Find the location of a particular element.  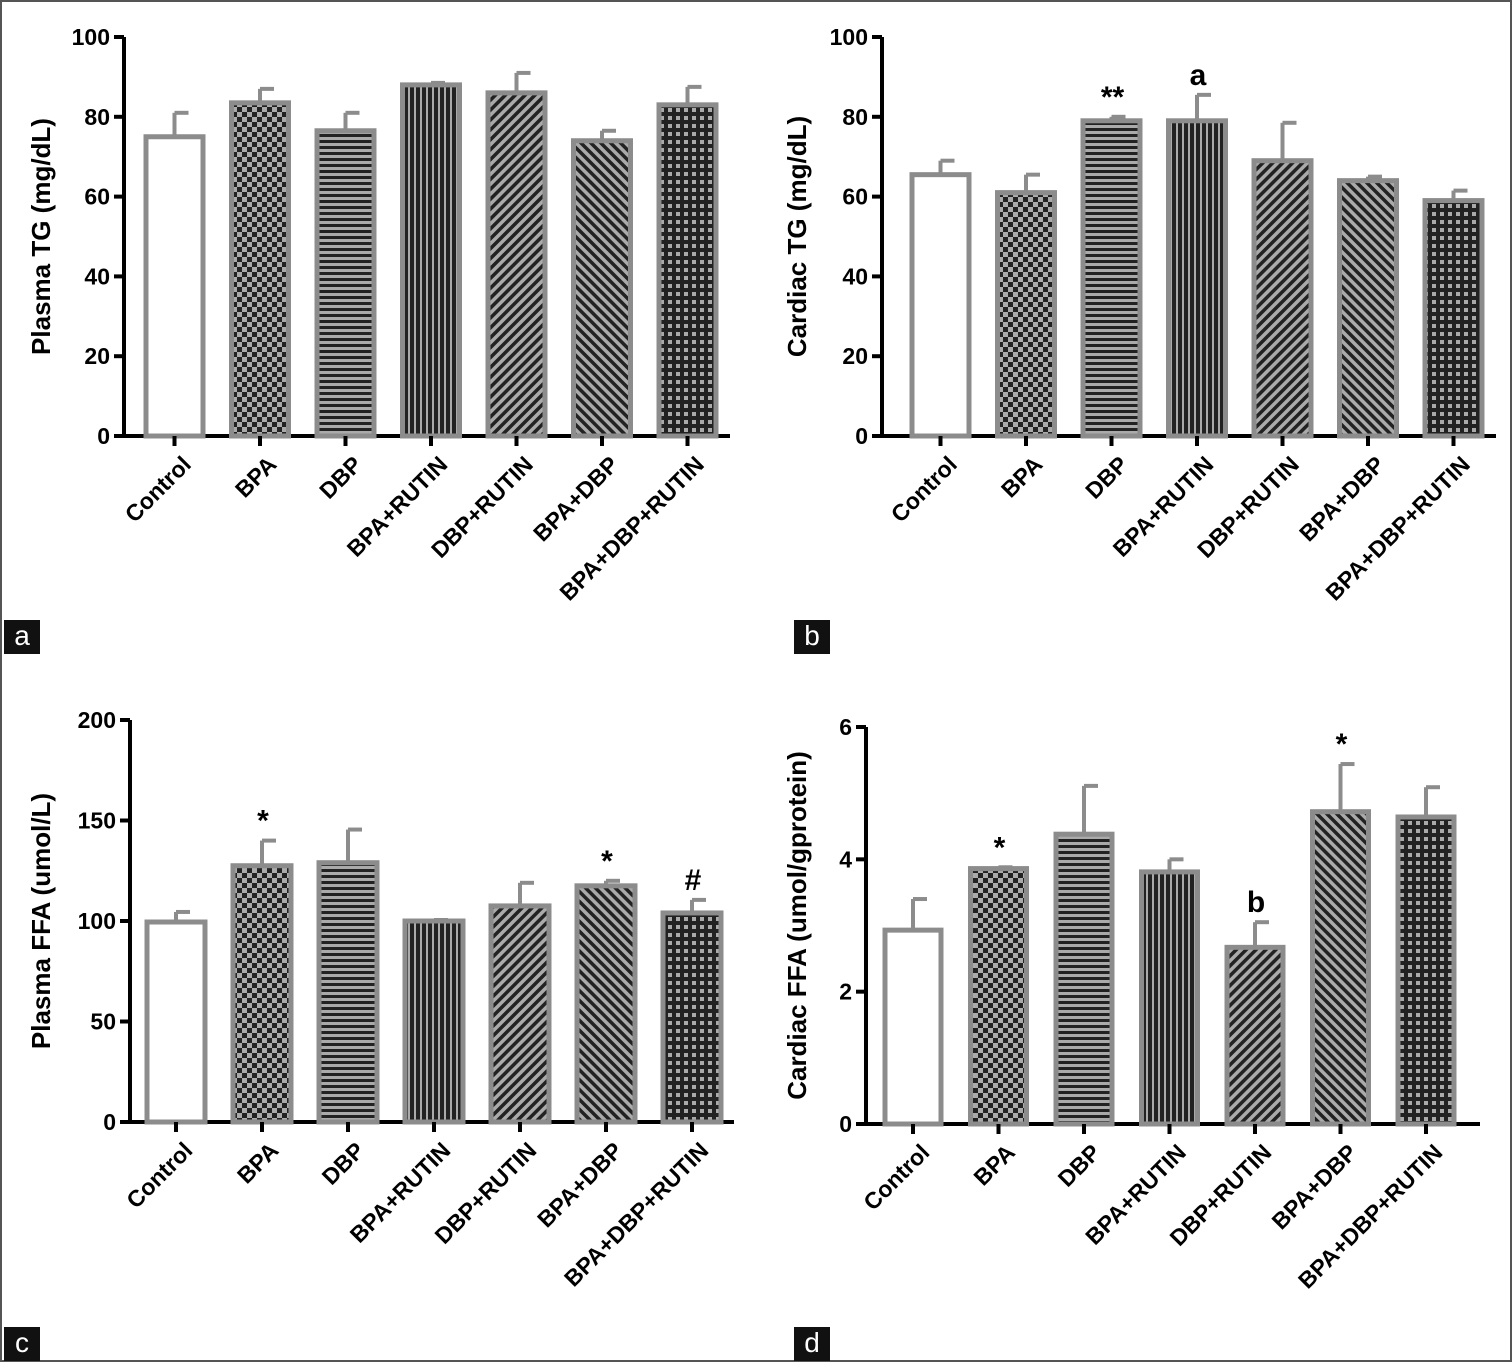

panel-letter-a: a is located at coordinates (22, 637).